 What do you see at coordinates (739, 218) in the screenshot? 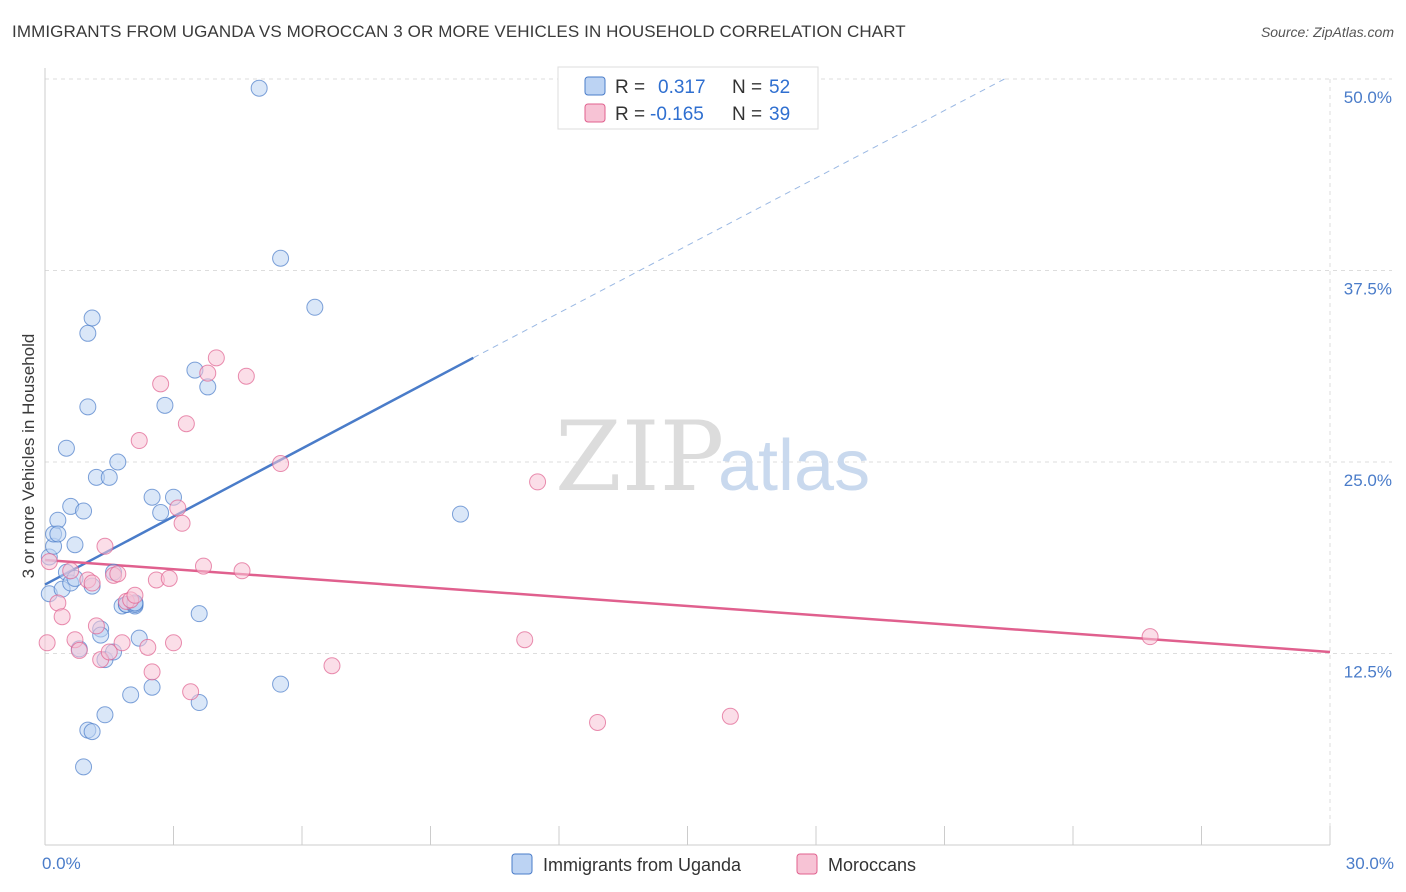
I see `trendline-extension-uganda` at bounding box center [739, 218].